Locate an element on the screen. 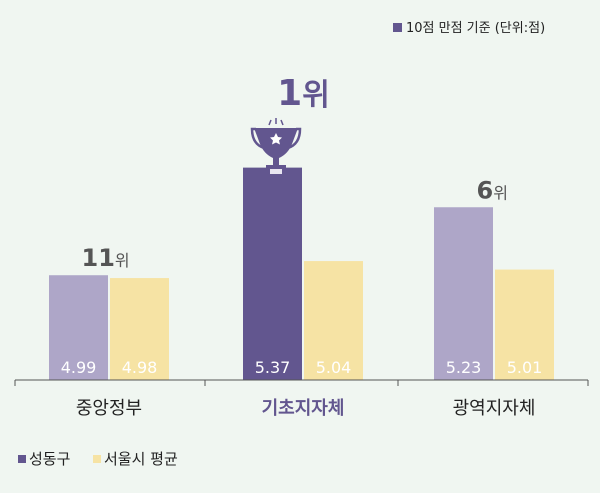 Image resolution: width=600 pixels, height=493 pixels. note-marker is located at coordinates (397, 27).